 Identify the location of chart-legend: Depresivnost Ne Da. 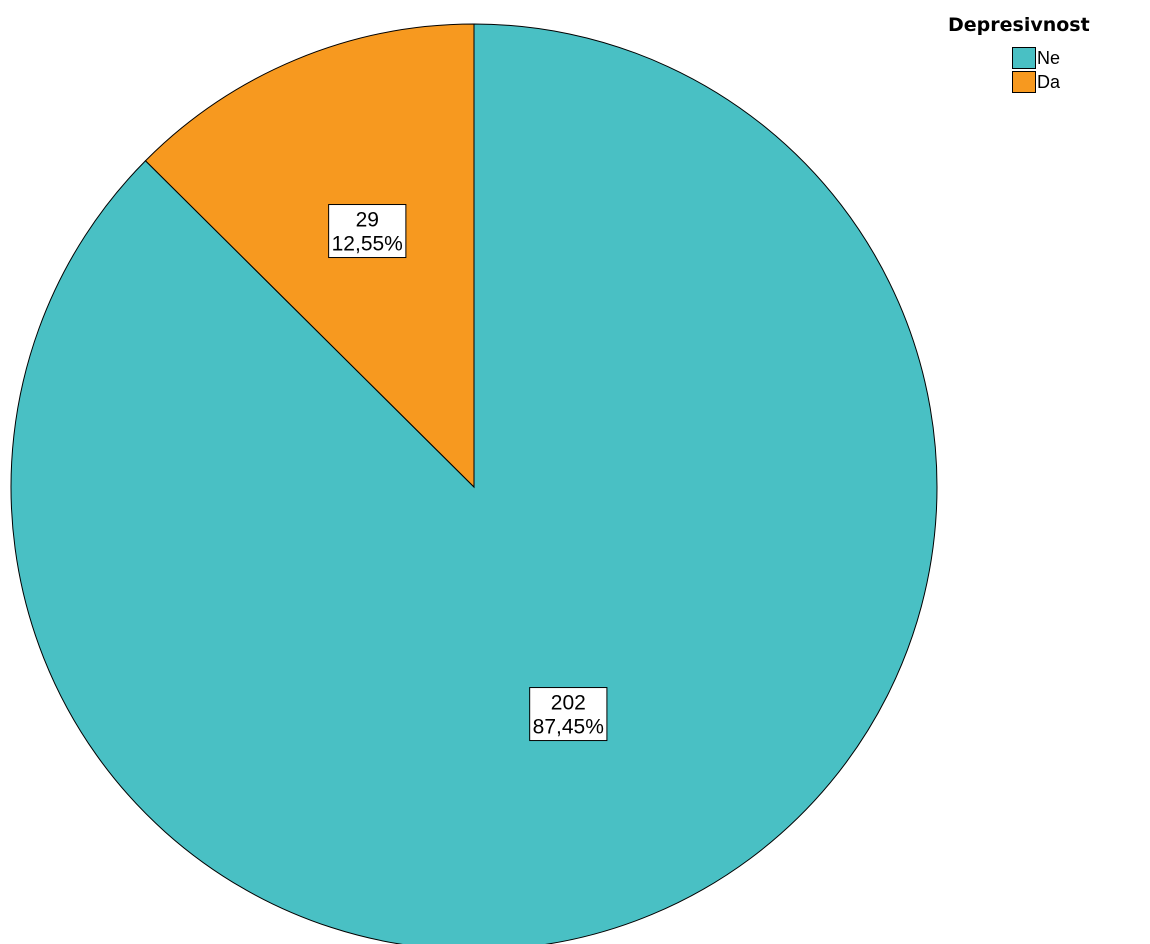
(1019, 54).